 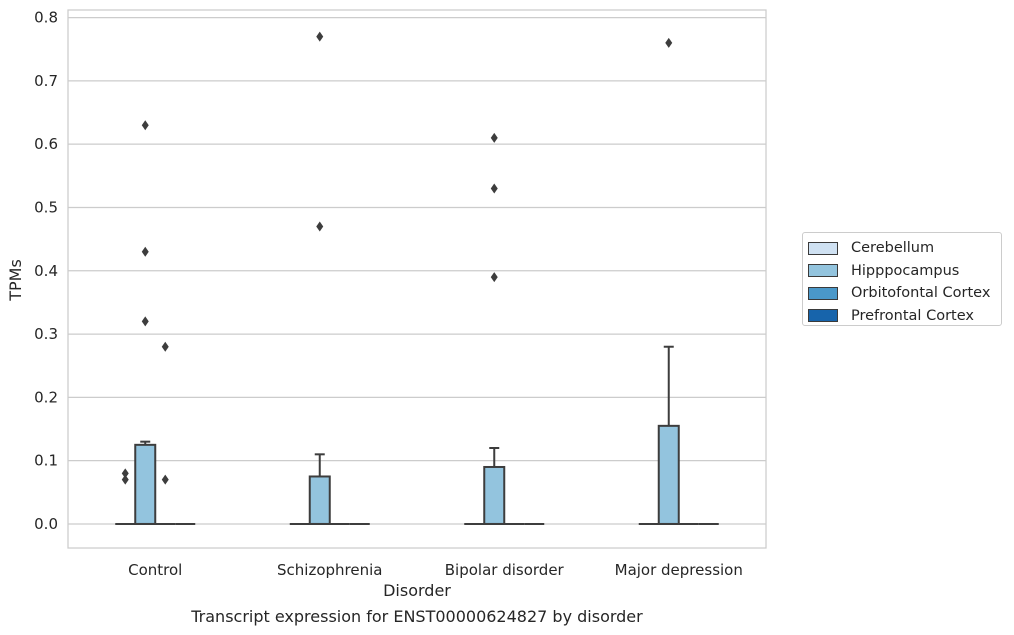 I want to click on y-tick-label: 0.6, so click(x=46, y=144).